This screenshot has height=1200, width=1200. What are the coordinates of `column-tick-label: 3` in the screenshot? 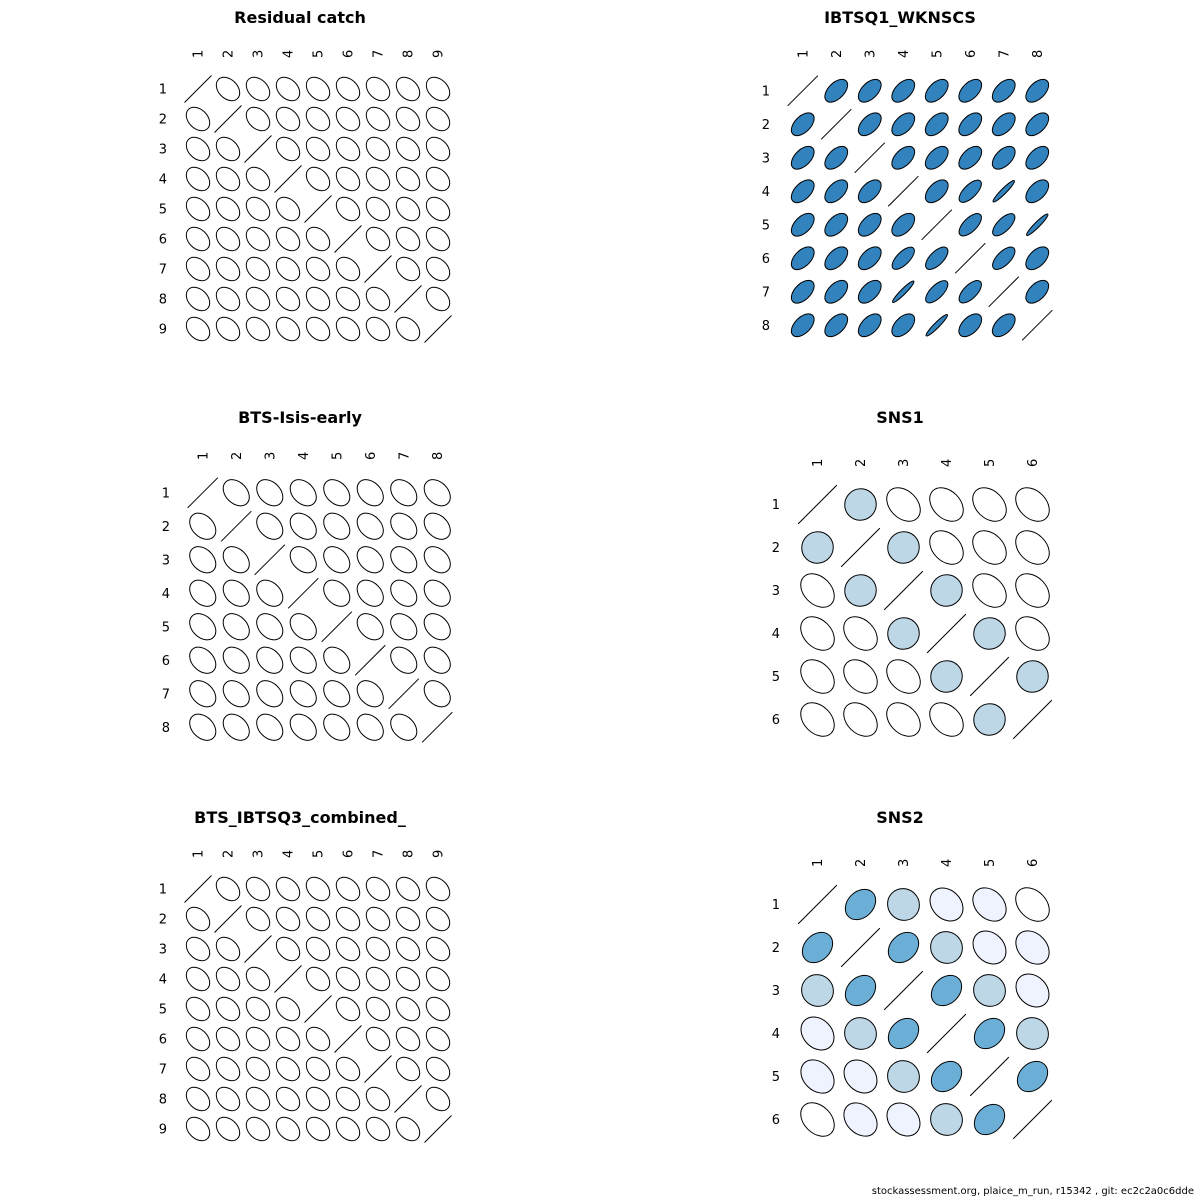 It's located at (870, 54).